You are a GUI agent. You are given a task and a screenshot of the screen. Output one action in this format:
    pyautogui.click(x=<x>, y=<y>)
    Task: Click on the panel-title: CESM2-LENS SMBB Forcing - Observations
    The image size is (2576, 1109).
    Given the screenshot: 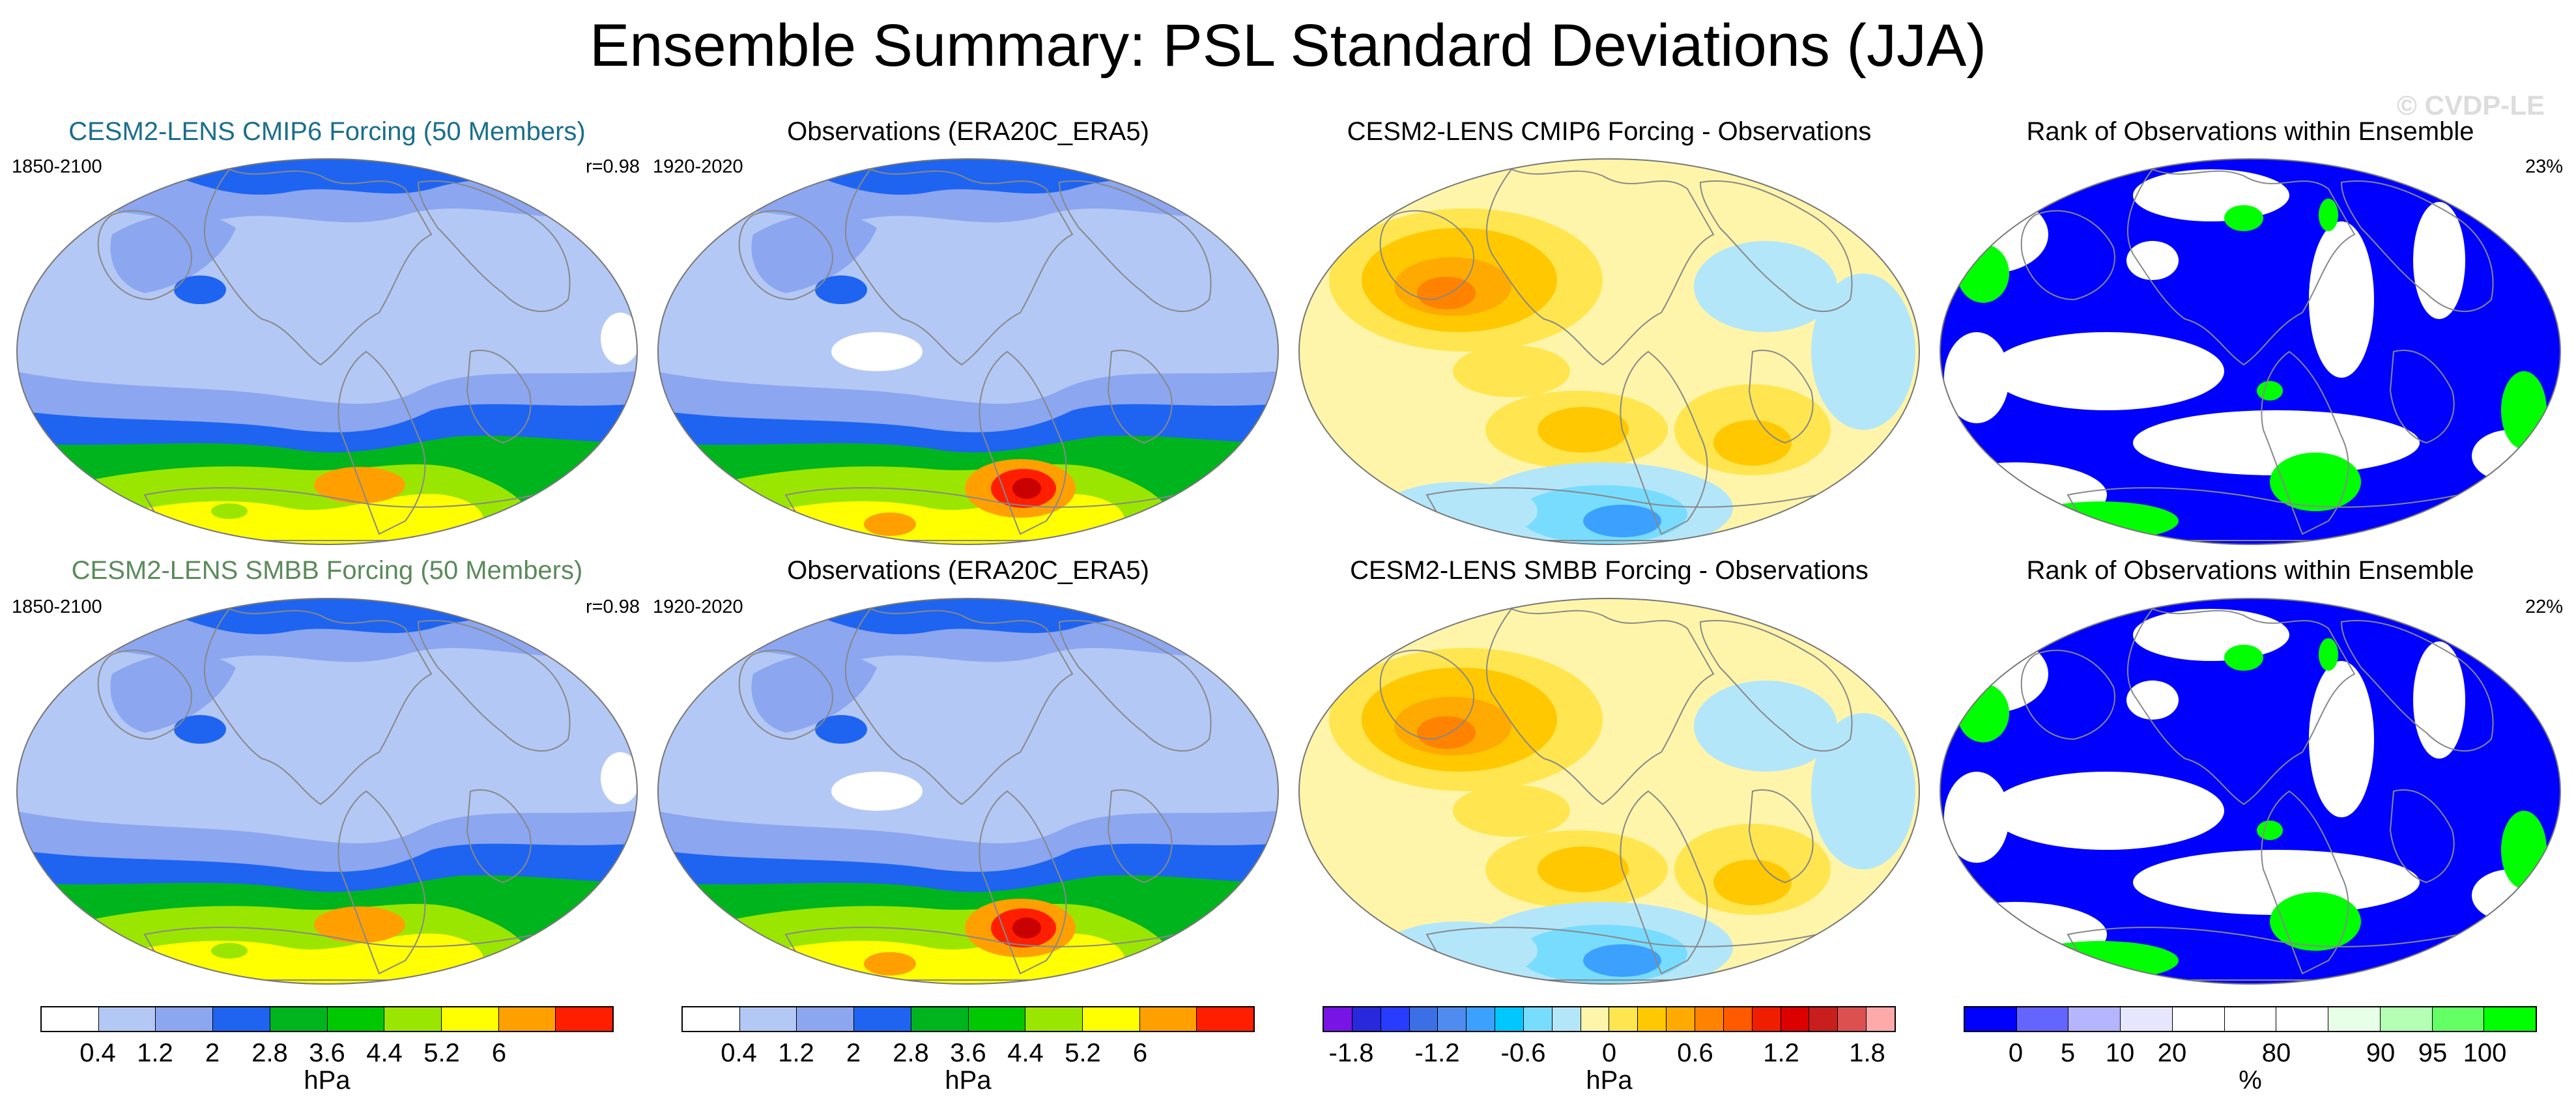 What is the action you would take?
    pyautogui.click(x=1609, y=571)
    